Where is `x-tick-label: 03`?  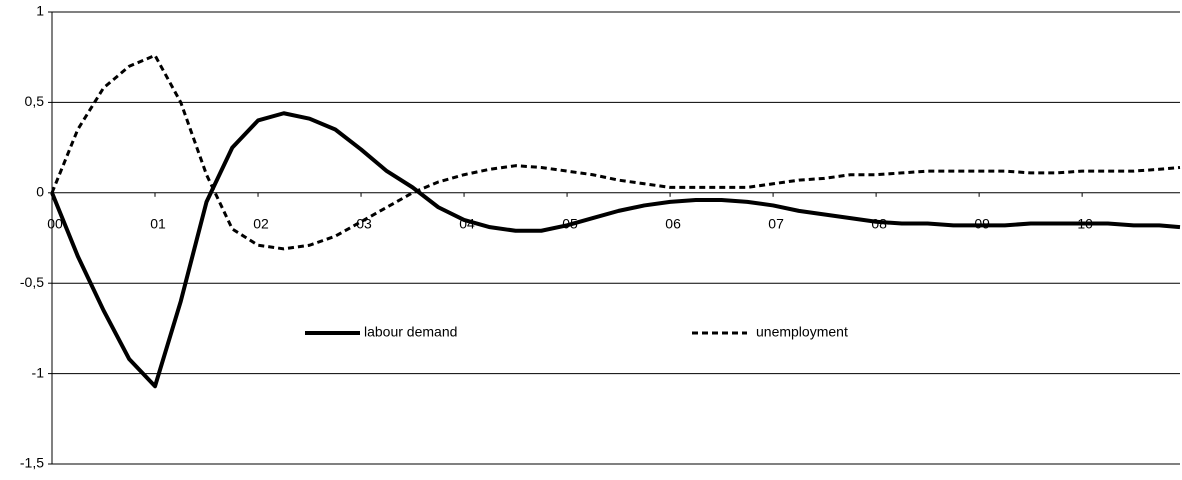
x-tick-label: 03 is located at coordinates (364, 224).